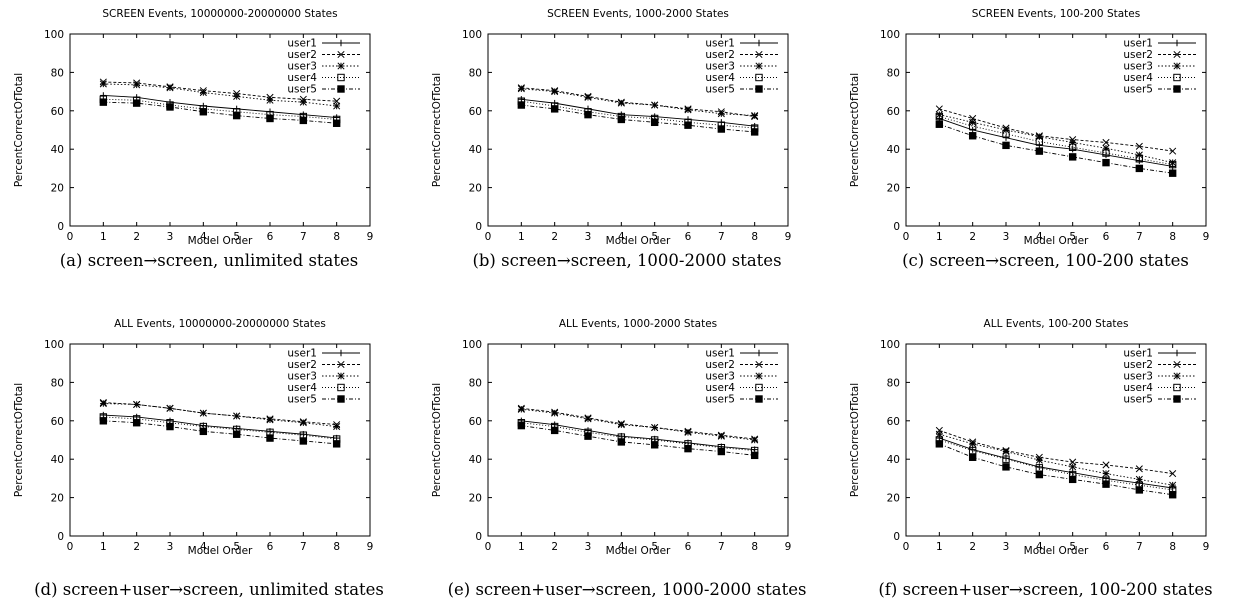 The width and height of the screenshot is (1255, 606). Describe the element at coordinates (741, 78) in the screenshot. I see `legend-item: user4` at that location.